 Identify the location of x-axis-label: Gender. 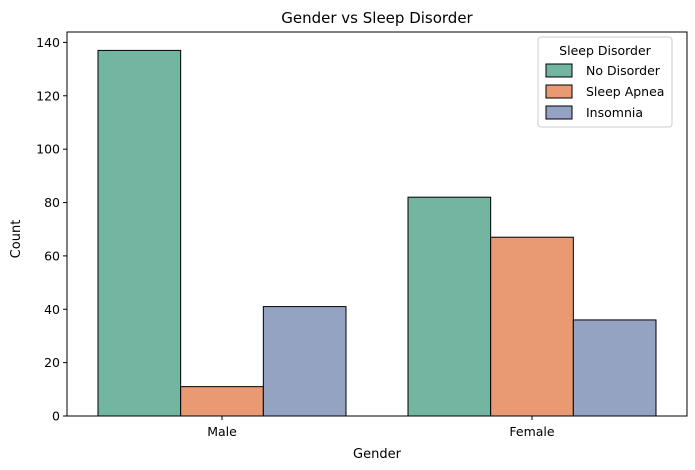
(377, 454).